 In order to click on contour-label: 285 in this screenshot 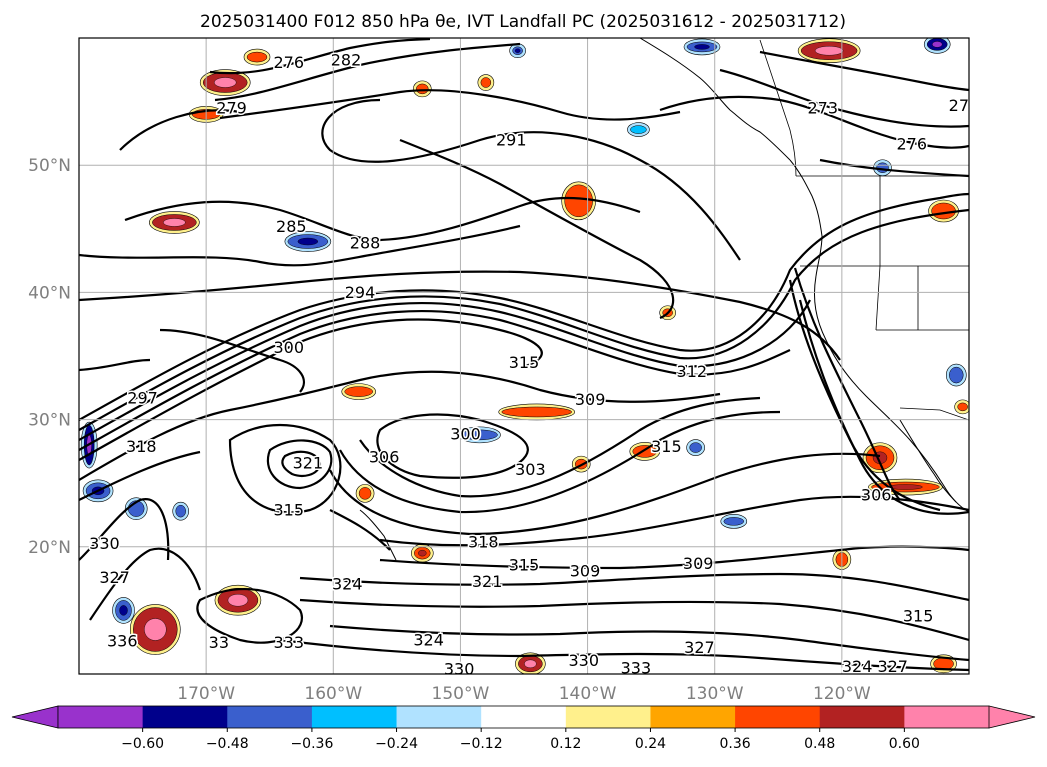, I will do `click(291, 226)`.